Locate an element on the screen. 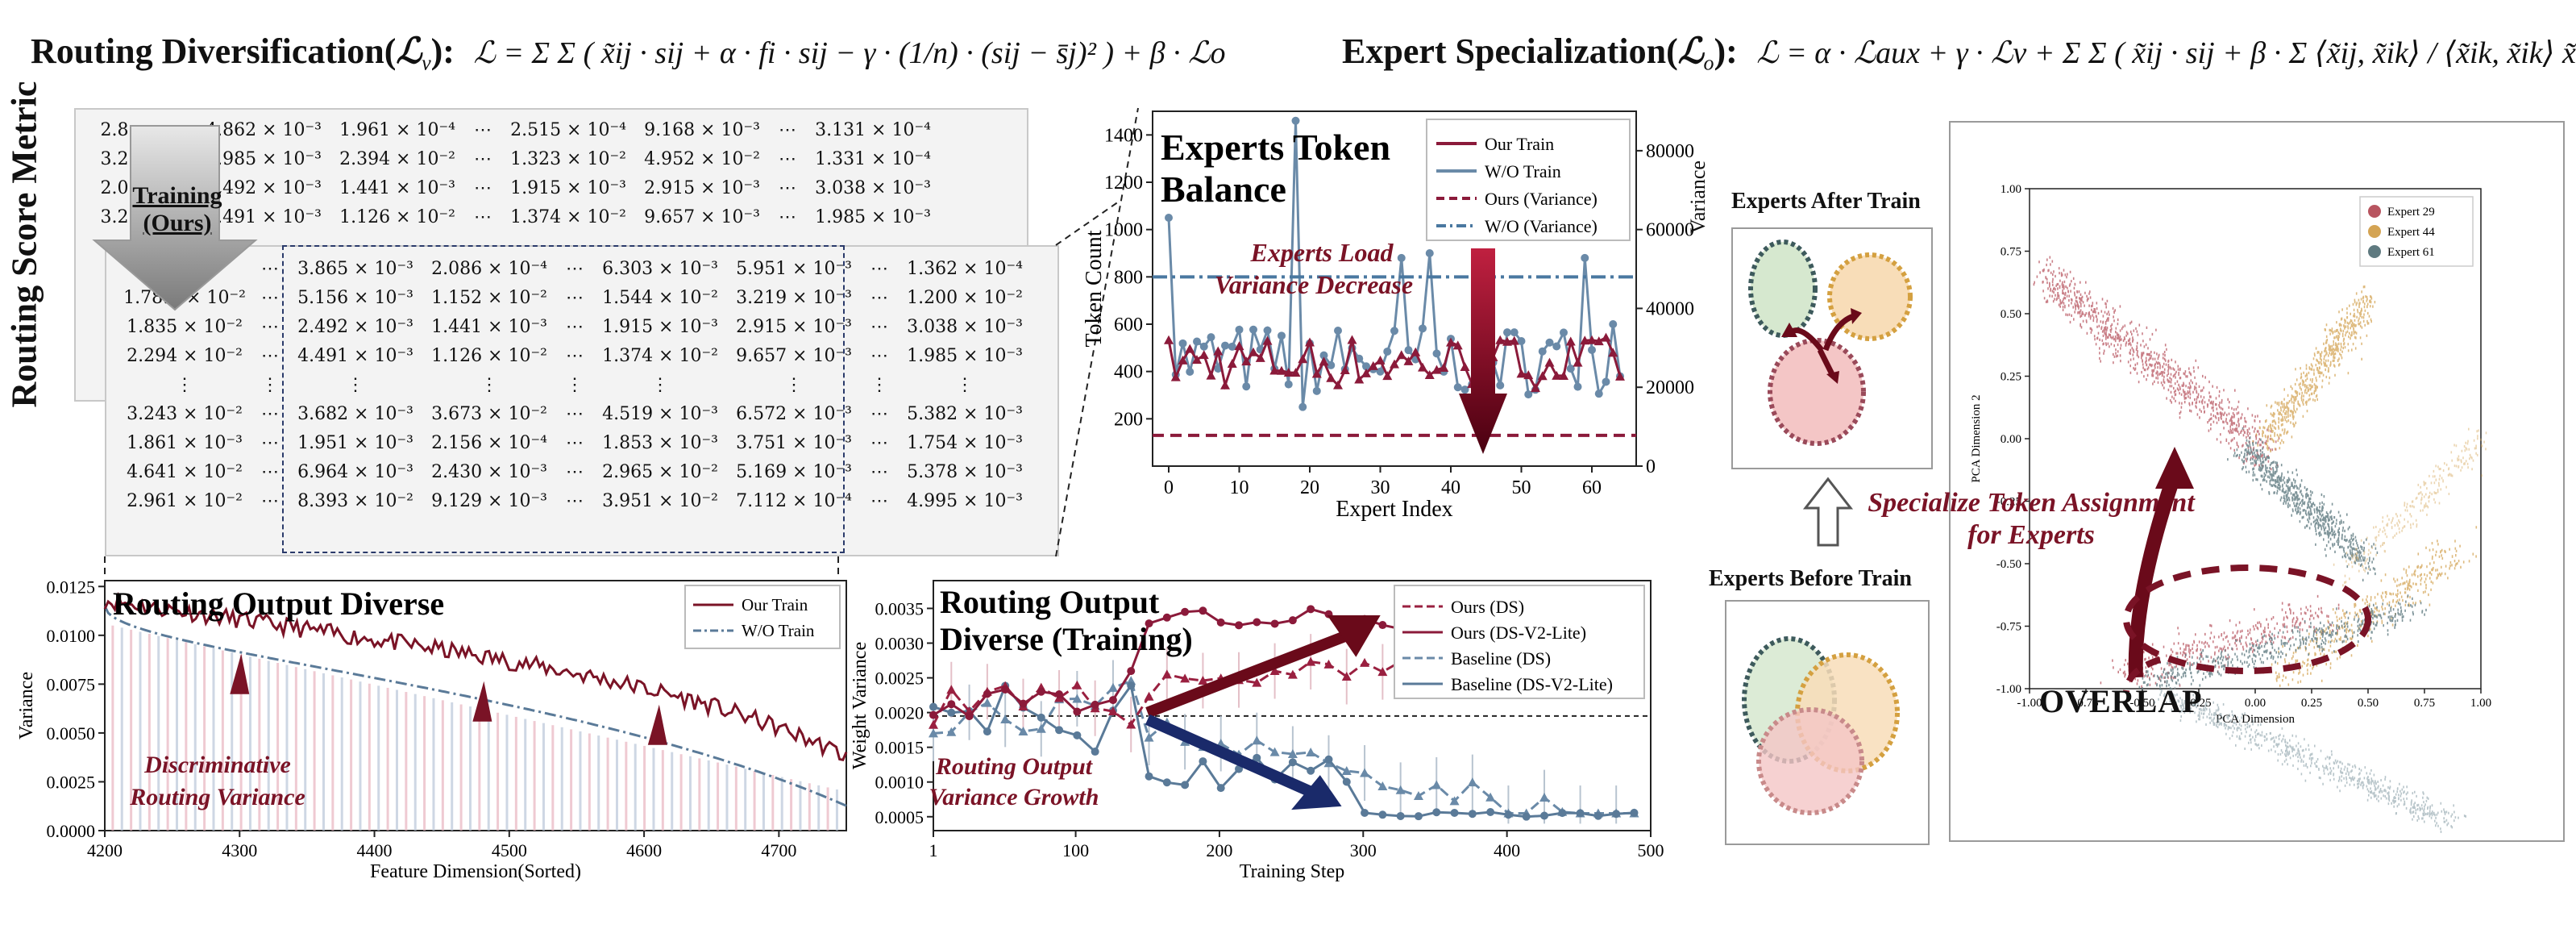 This screenshot has height=929, width=2576. baseline-ds-point is located at coordinates (1400, 790).